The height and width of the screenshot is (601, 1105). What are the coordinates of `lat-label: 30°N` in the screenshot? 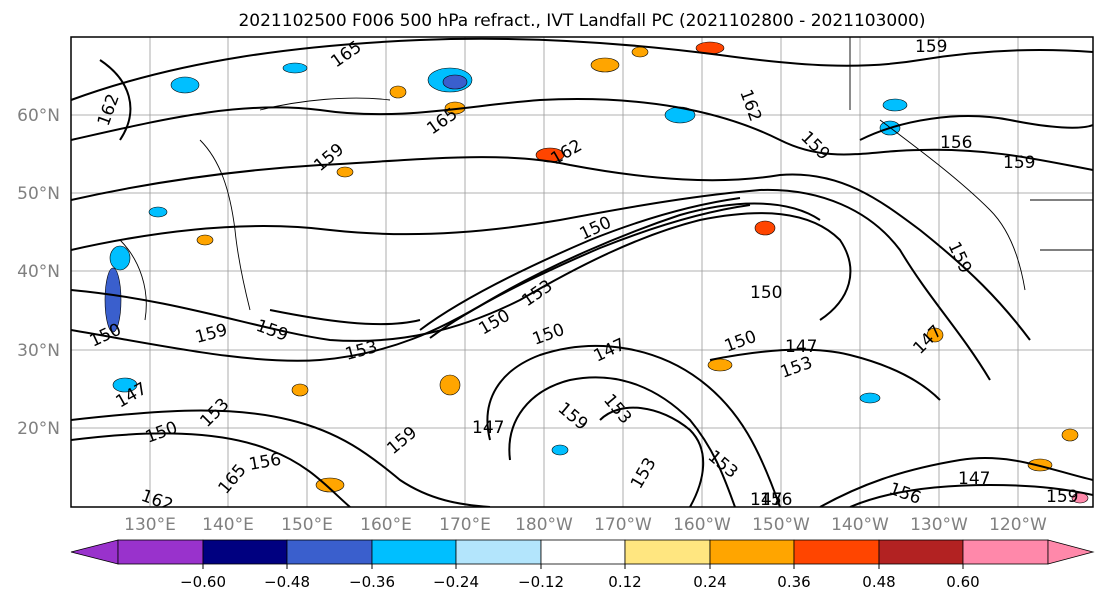 It's located at (38, 351).